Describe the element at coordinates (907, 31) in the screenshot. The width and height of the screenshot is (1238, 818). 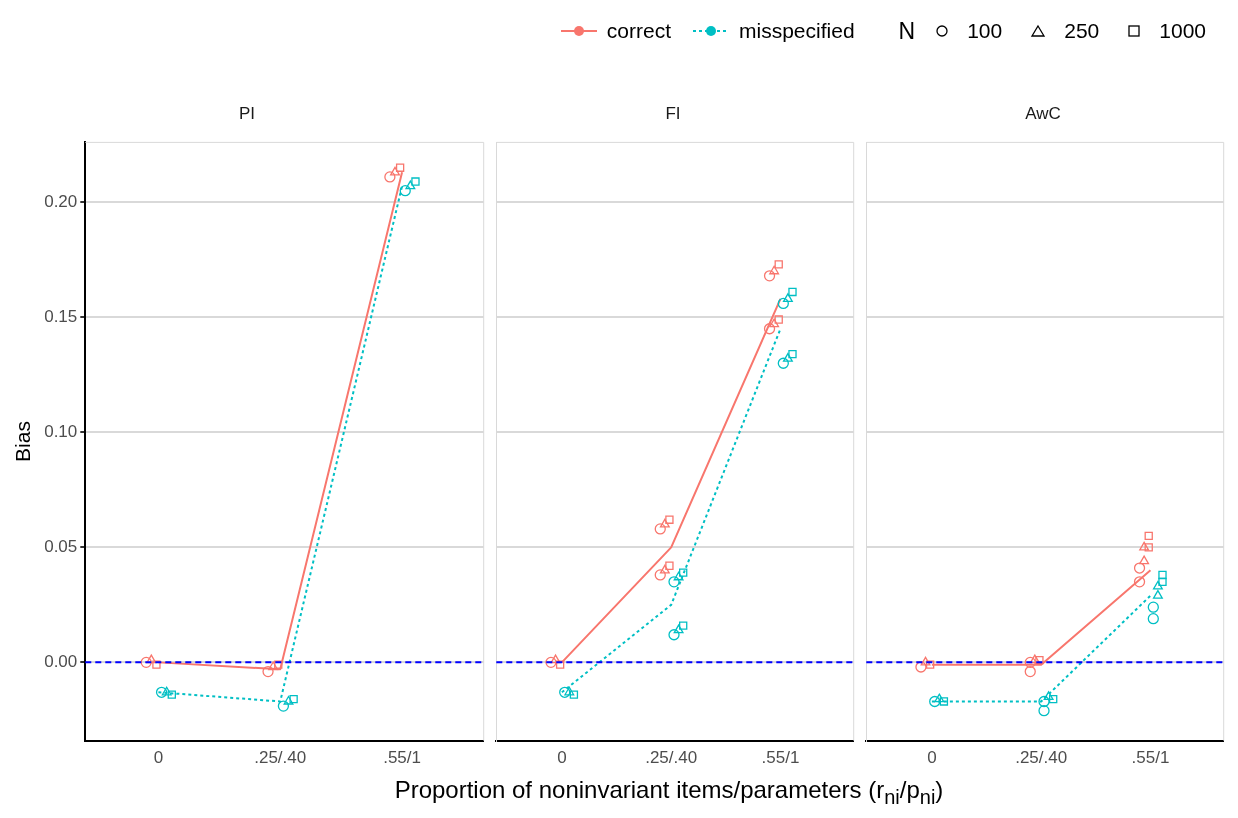
I see `legend-title: N` at that location.